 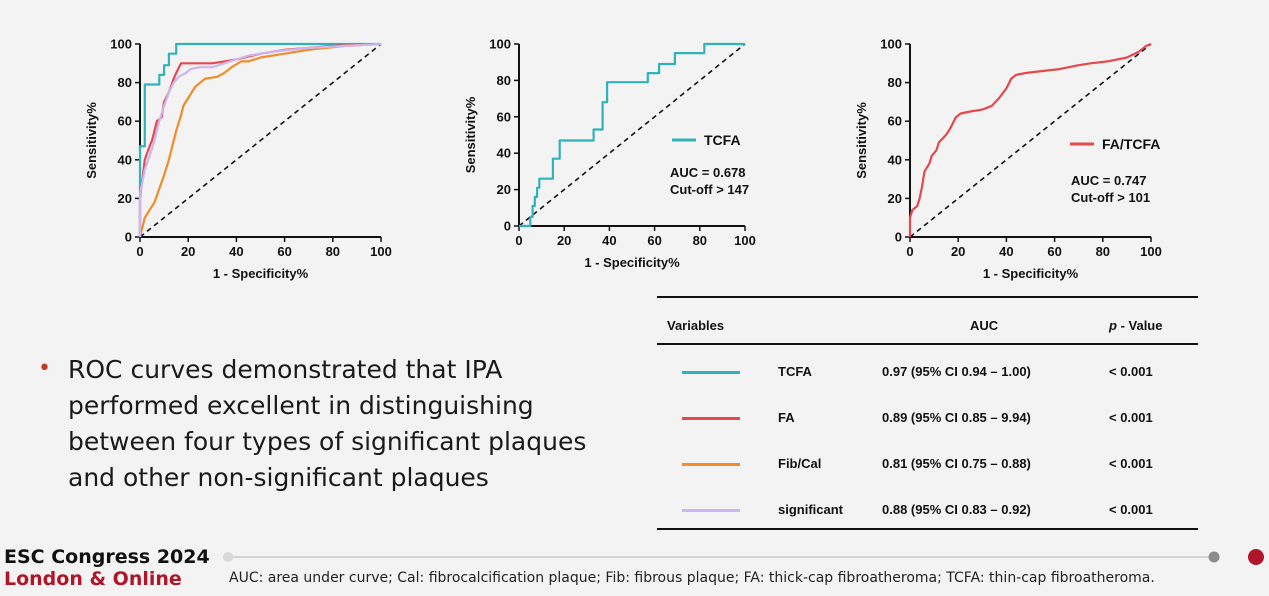 I want to click on table-header-rule, so click(x=927, y=344).